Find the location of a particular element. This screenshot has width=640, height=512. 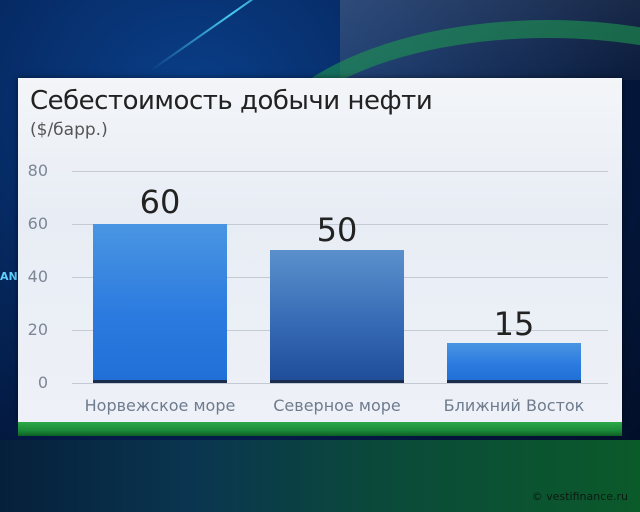

x-category-label: Северное море is located at coordinates (337, 405).